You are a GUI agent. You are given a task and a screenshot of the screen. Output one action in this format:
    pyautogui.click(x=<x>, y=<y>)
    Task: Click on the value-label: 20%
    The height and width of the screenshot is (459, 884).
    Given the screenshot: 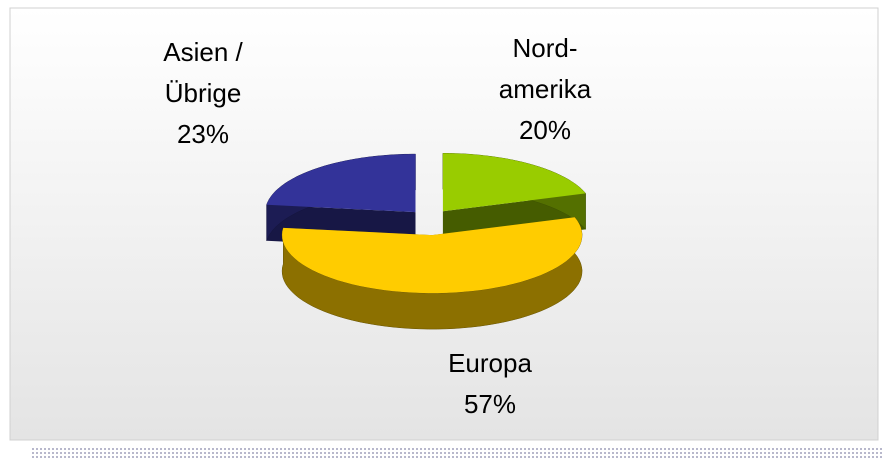 What is the action you would take?
    pyautogui.click(x=545, y=130)
    